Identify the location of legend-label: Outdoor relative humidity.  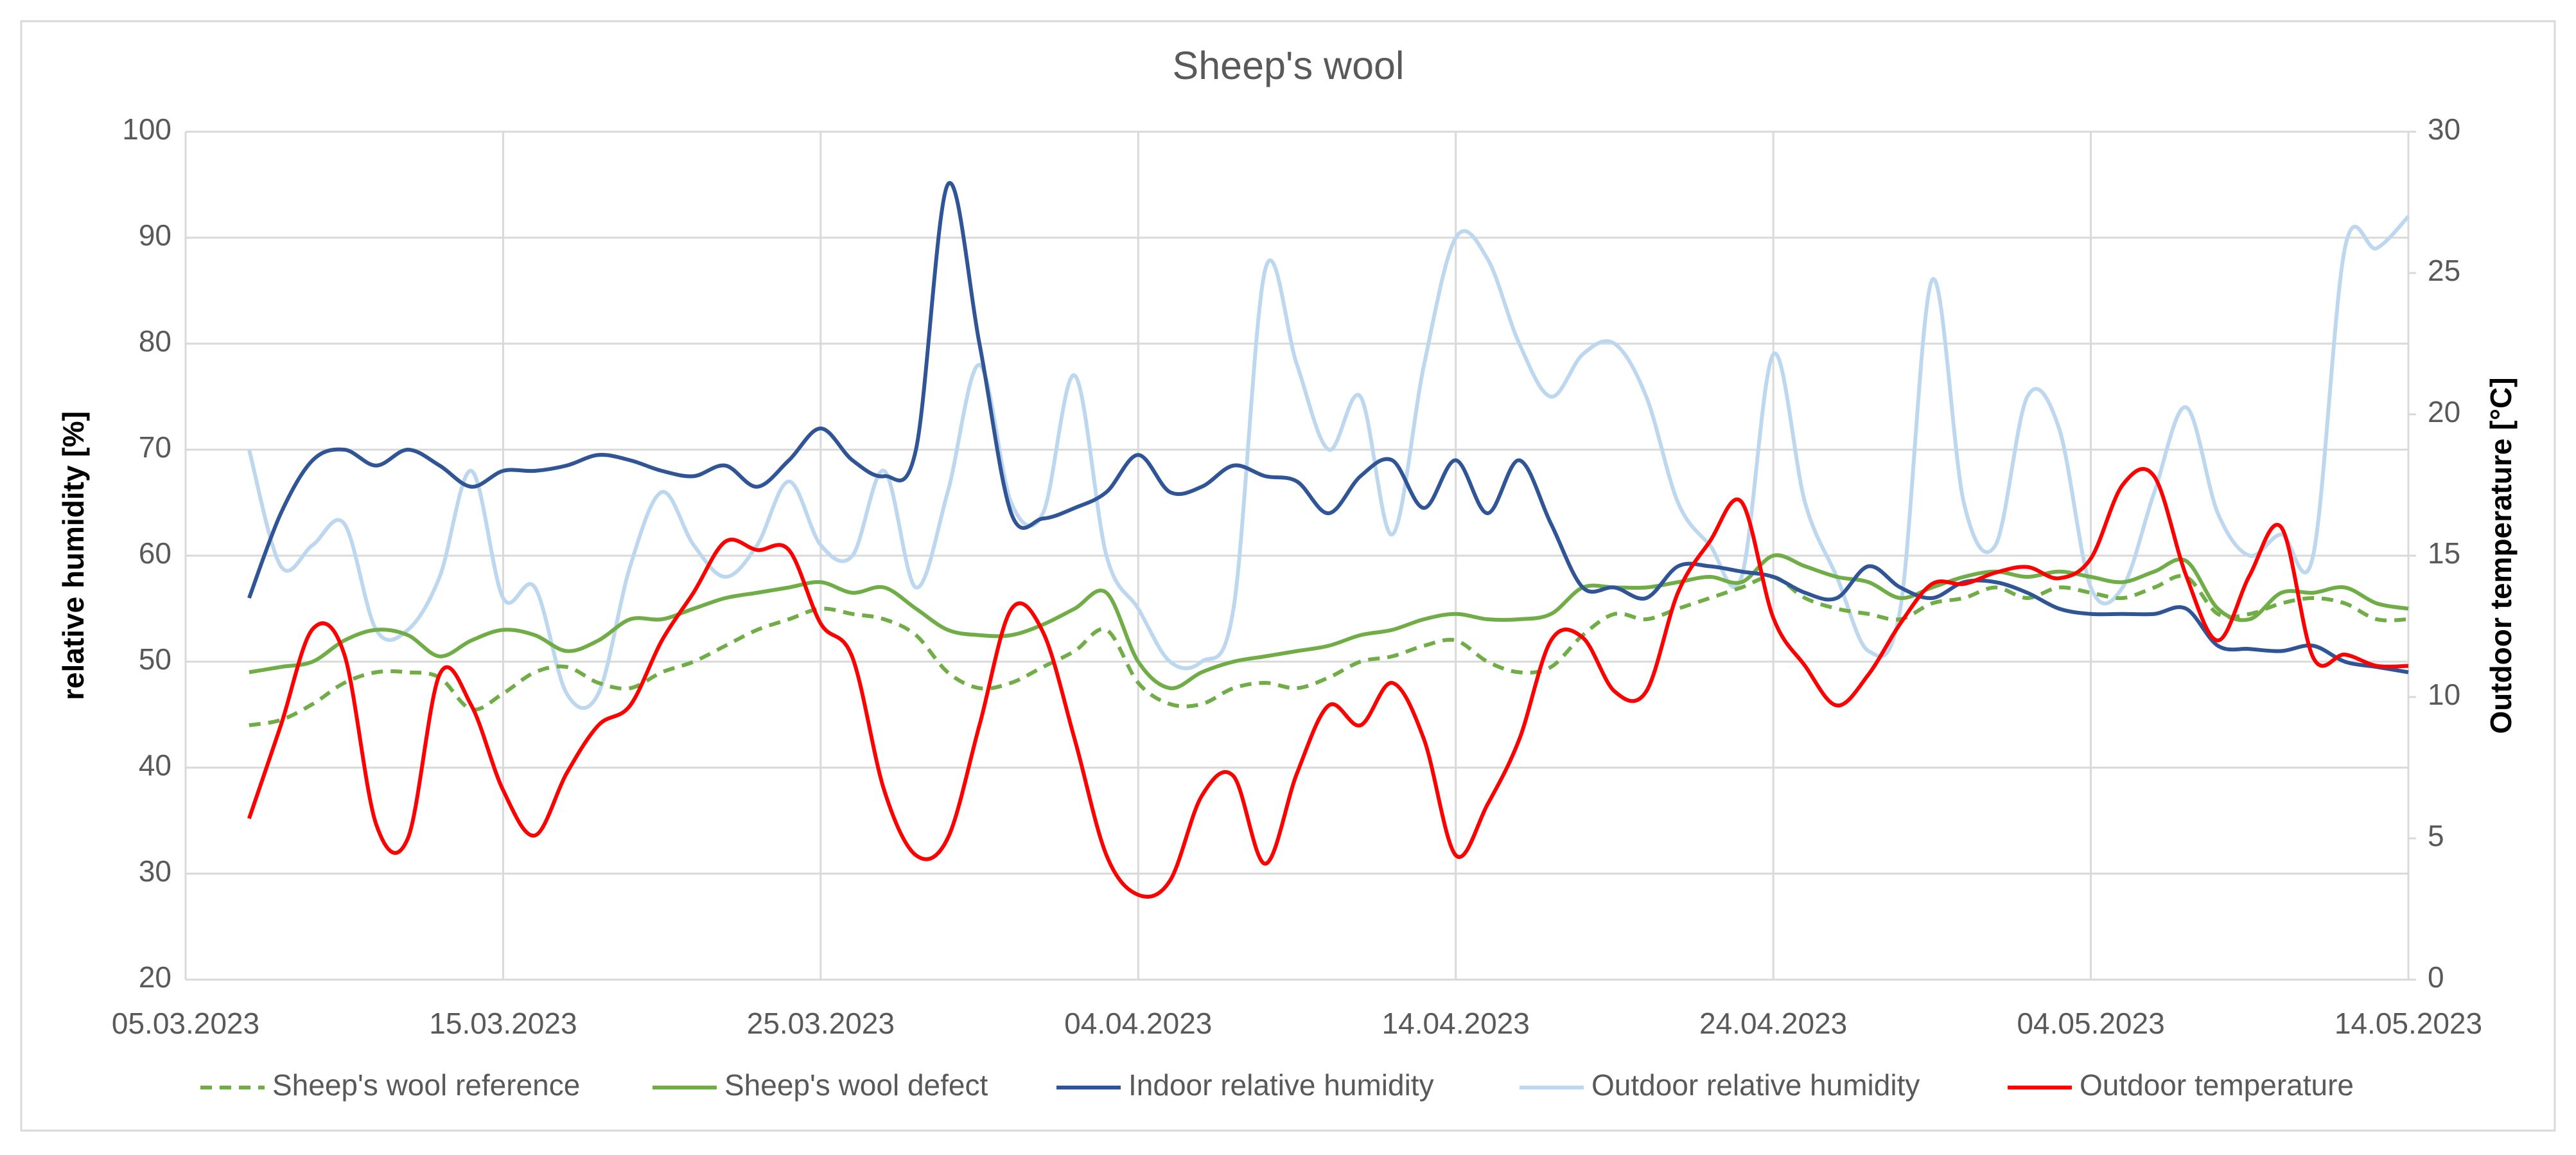
(1755, 1085).